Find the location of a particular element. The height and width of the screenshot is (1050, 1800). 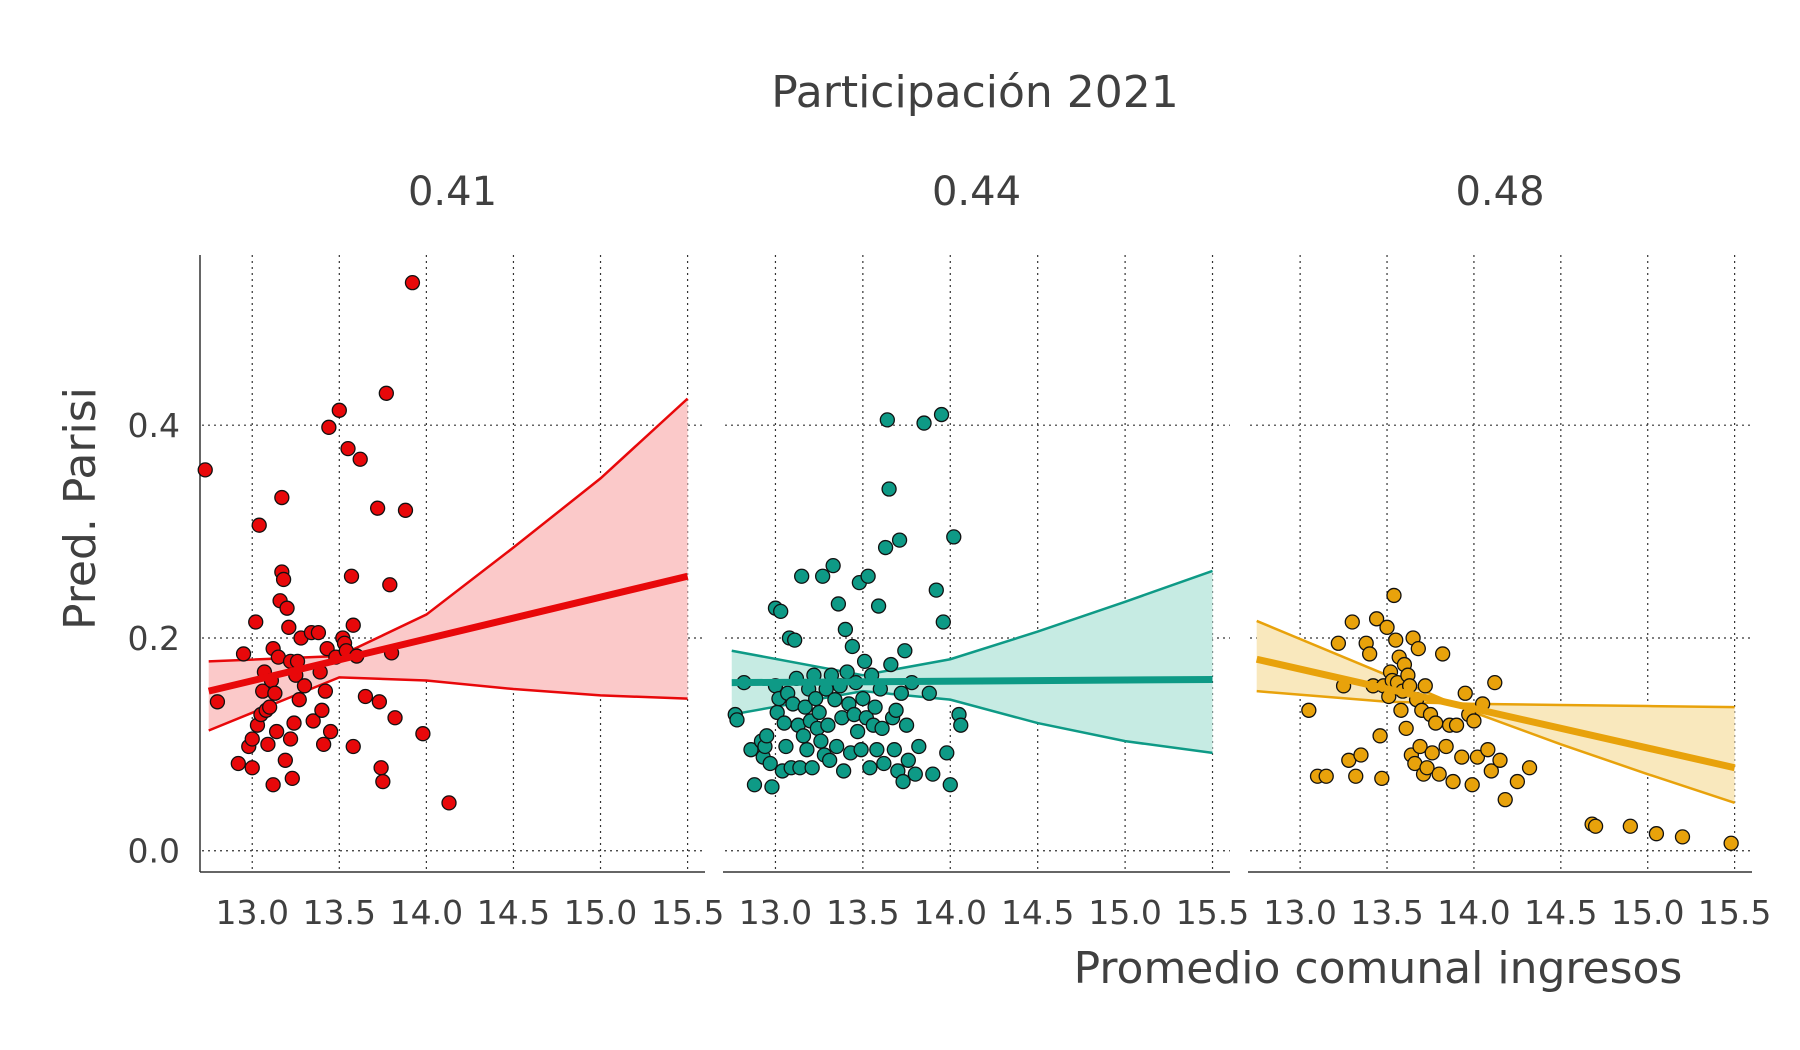

y-tick-label: 0.4 is located at coordinates (154, 425).